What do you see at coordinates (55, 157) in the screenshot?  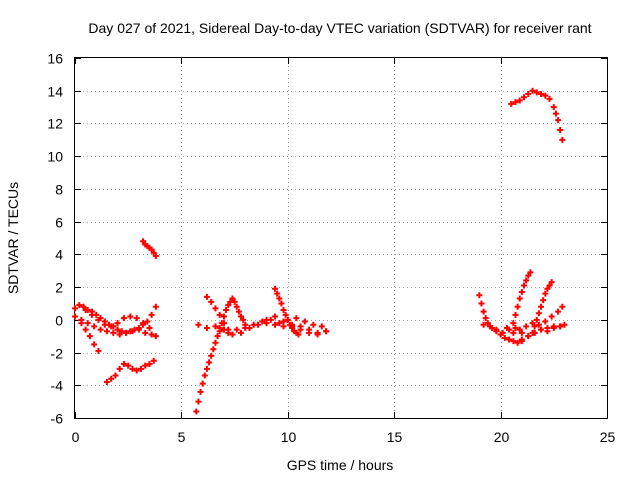 I see `y-tick-label: 10` at bounding box center [55, 157].